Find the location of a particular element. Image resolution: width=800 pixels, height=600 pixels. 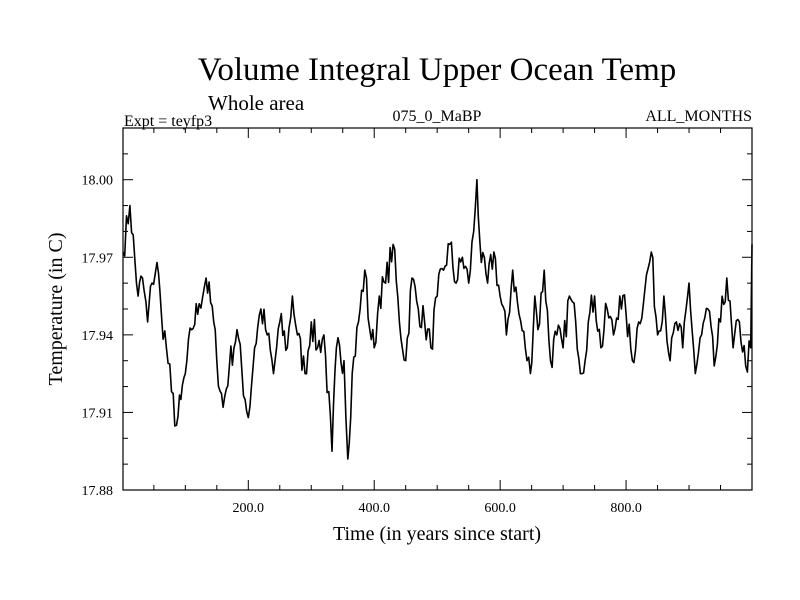

run-label: 075_0_MaBP is located at coordinates (437, 116).